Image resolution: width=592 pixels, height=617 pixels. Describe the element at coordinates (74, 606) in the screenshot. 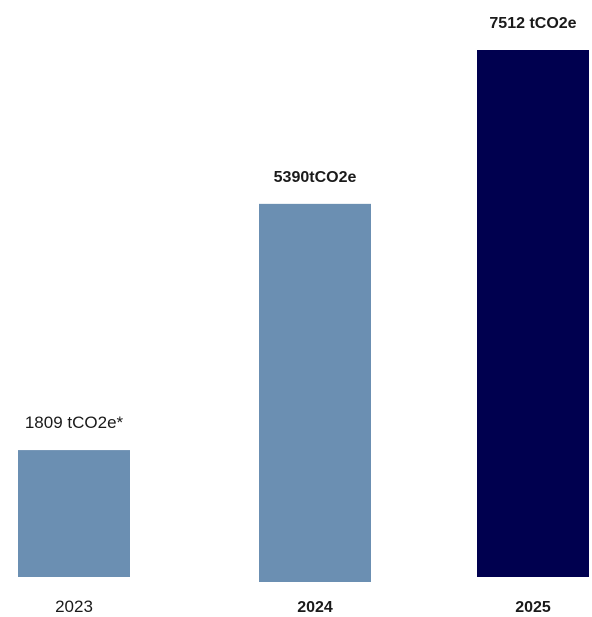

I see `category-label-2023: 2023` at that location.